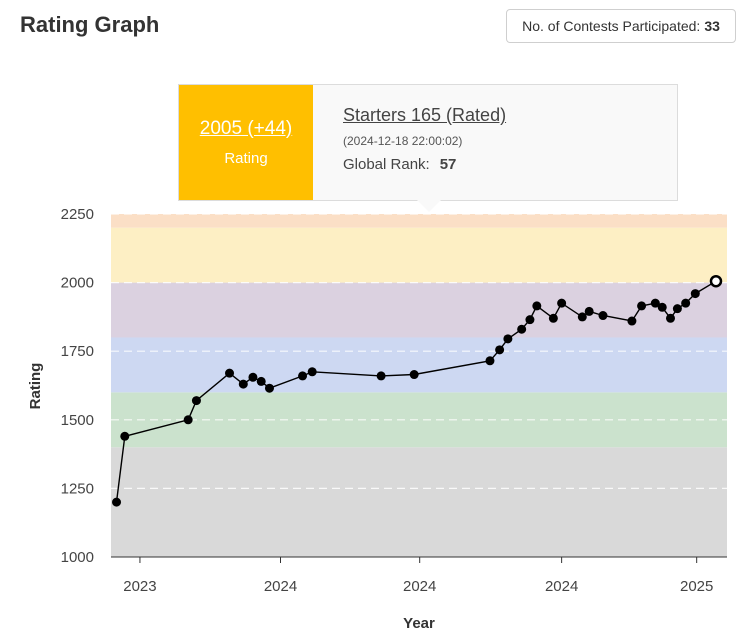  Describe the element at coordinates (712, 26) in the screenshot. I see `contests-count-value: 33` at that location.